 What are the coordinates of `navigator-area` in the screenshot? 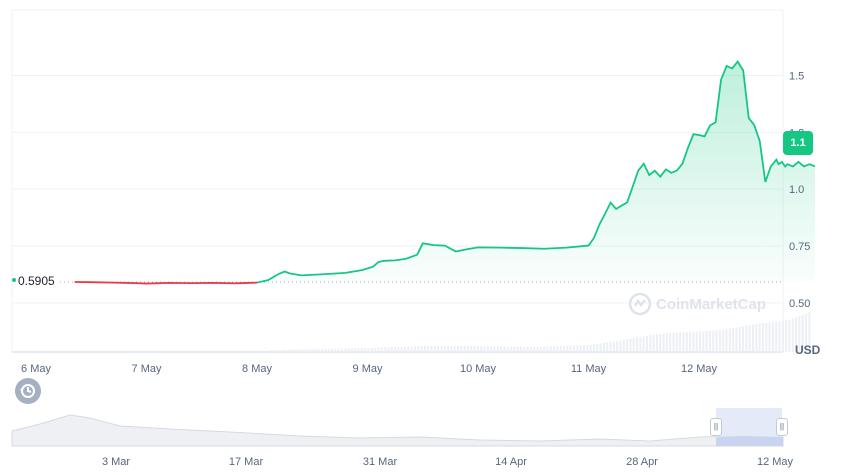 It's located at (397, 430).